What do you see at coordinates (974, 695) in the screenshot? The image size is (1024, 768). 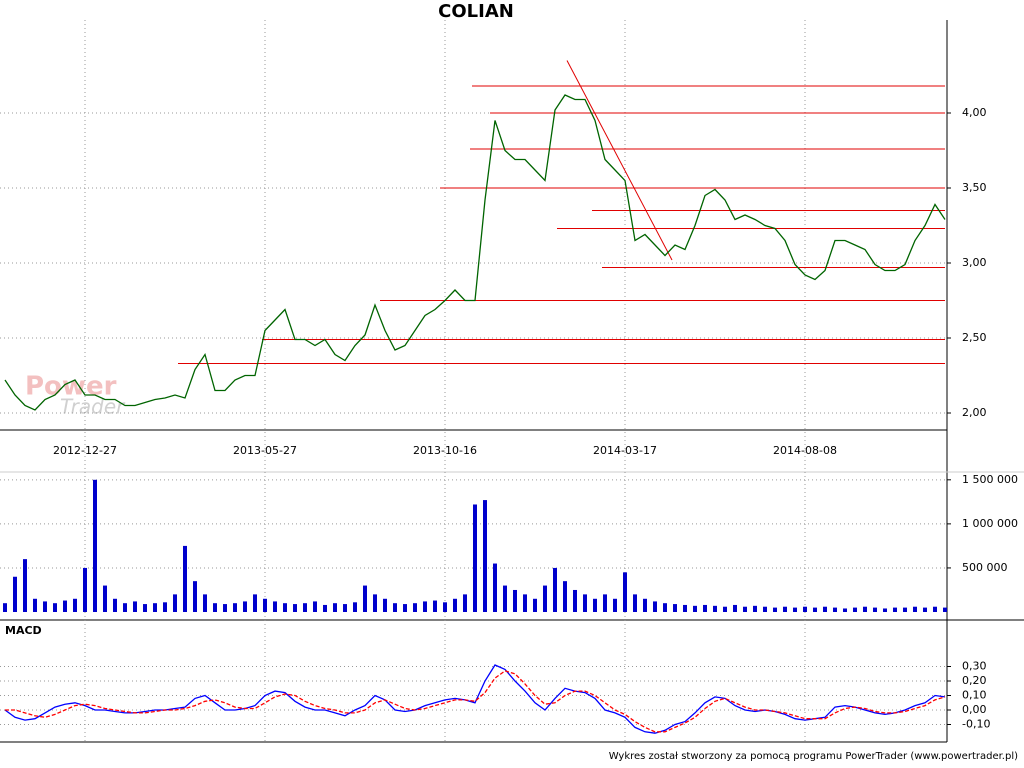 I see `y-tick-label: 0,10` at bounding box center [974, 695].